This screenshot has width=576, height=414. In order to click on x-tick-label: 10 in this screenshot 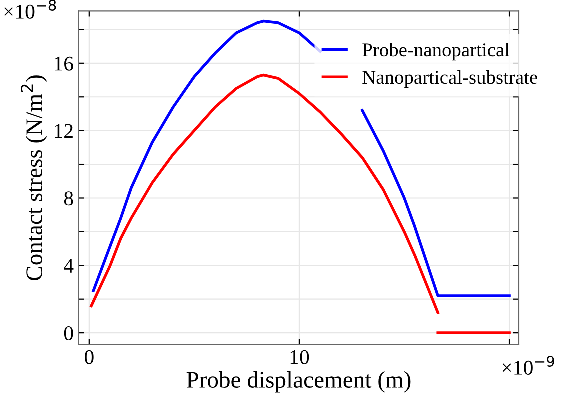, I will do `click(300, 357)`.